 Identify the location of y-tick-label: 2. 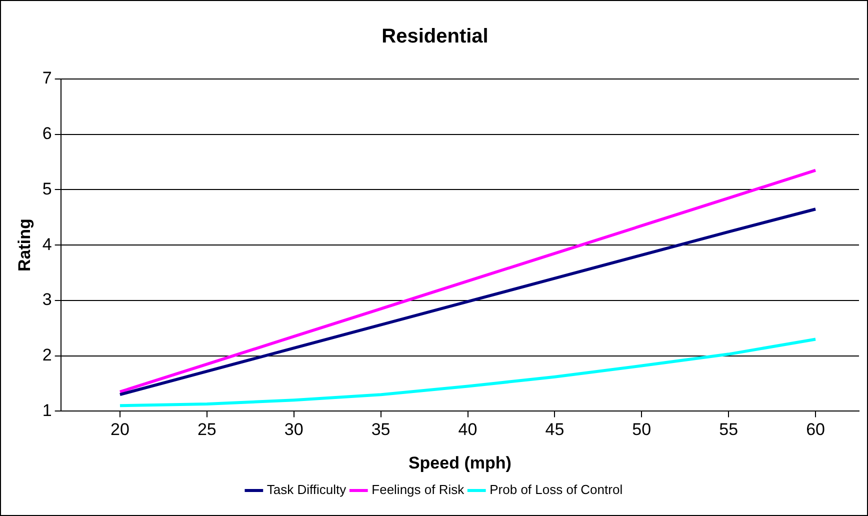
(47, 355).